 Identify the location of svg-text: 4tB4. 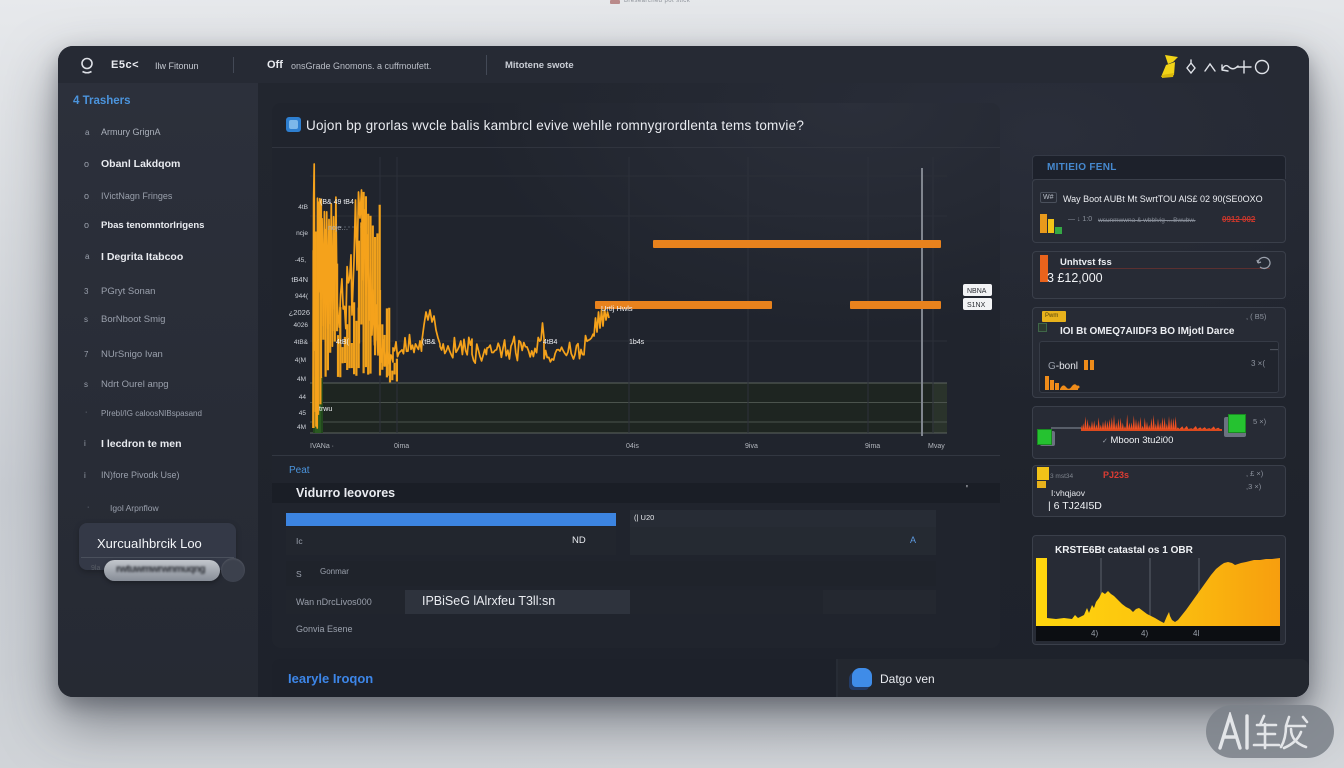
(550, 342).